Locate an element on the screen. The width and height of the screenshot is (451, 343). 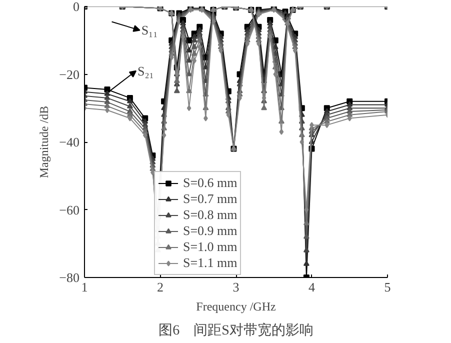
legend-label: S=1.1 mm is located at coordinates (210, 263).